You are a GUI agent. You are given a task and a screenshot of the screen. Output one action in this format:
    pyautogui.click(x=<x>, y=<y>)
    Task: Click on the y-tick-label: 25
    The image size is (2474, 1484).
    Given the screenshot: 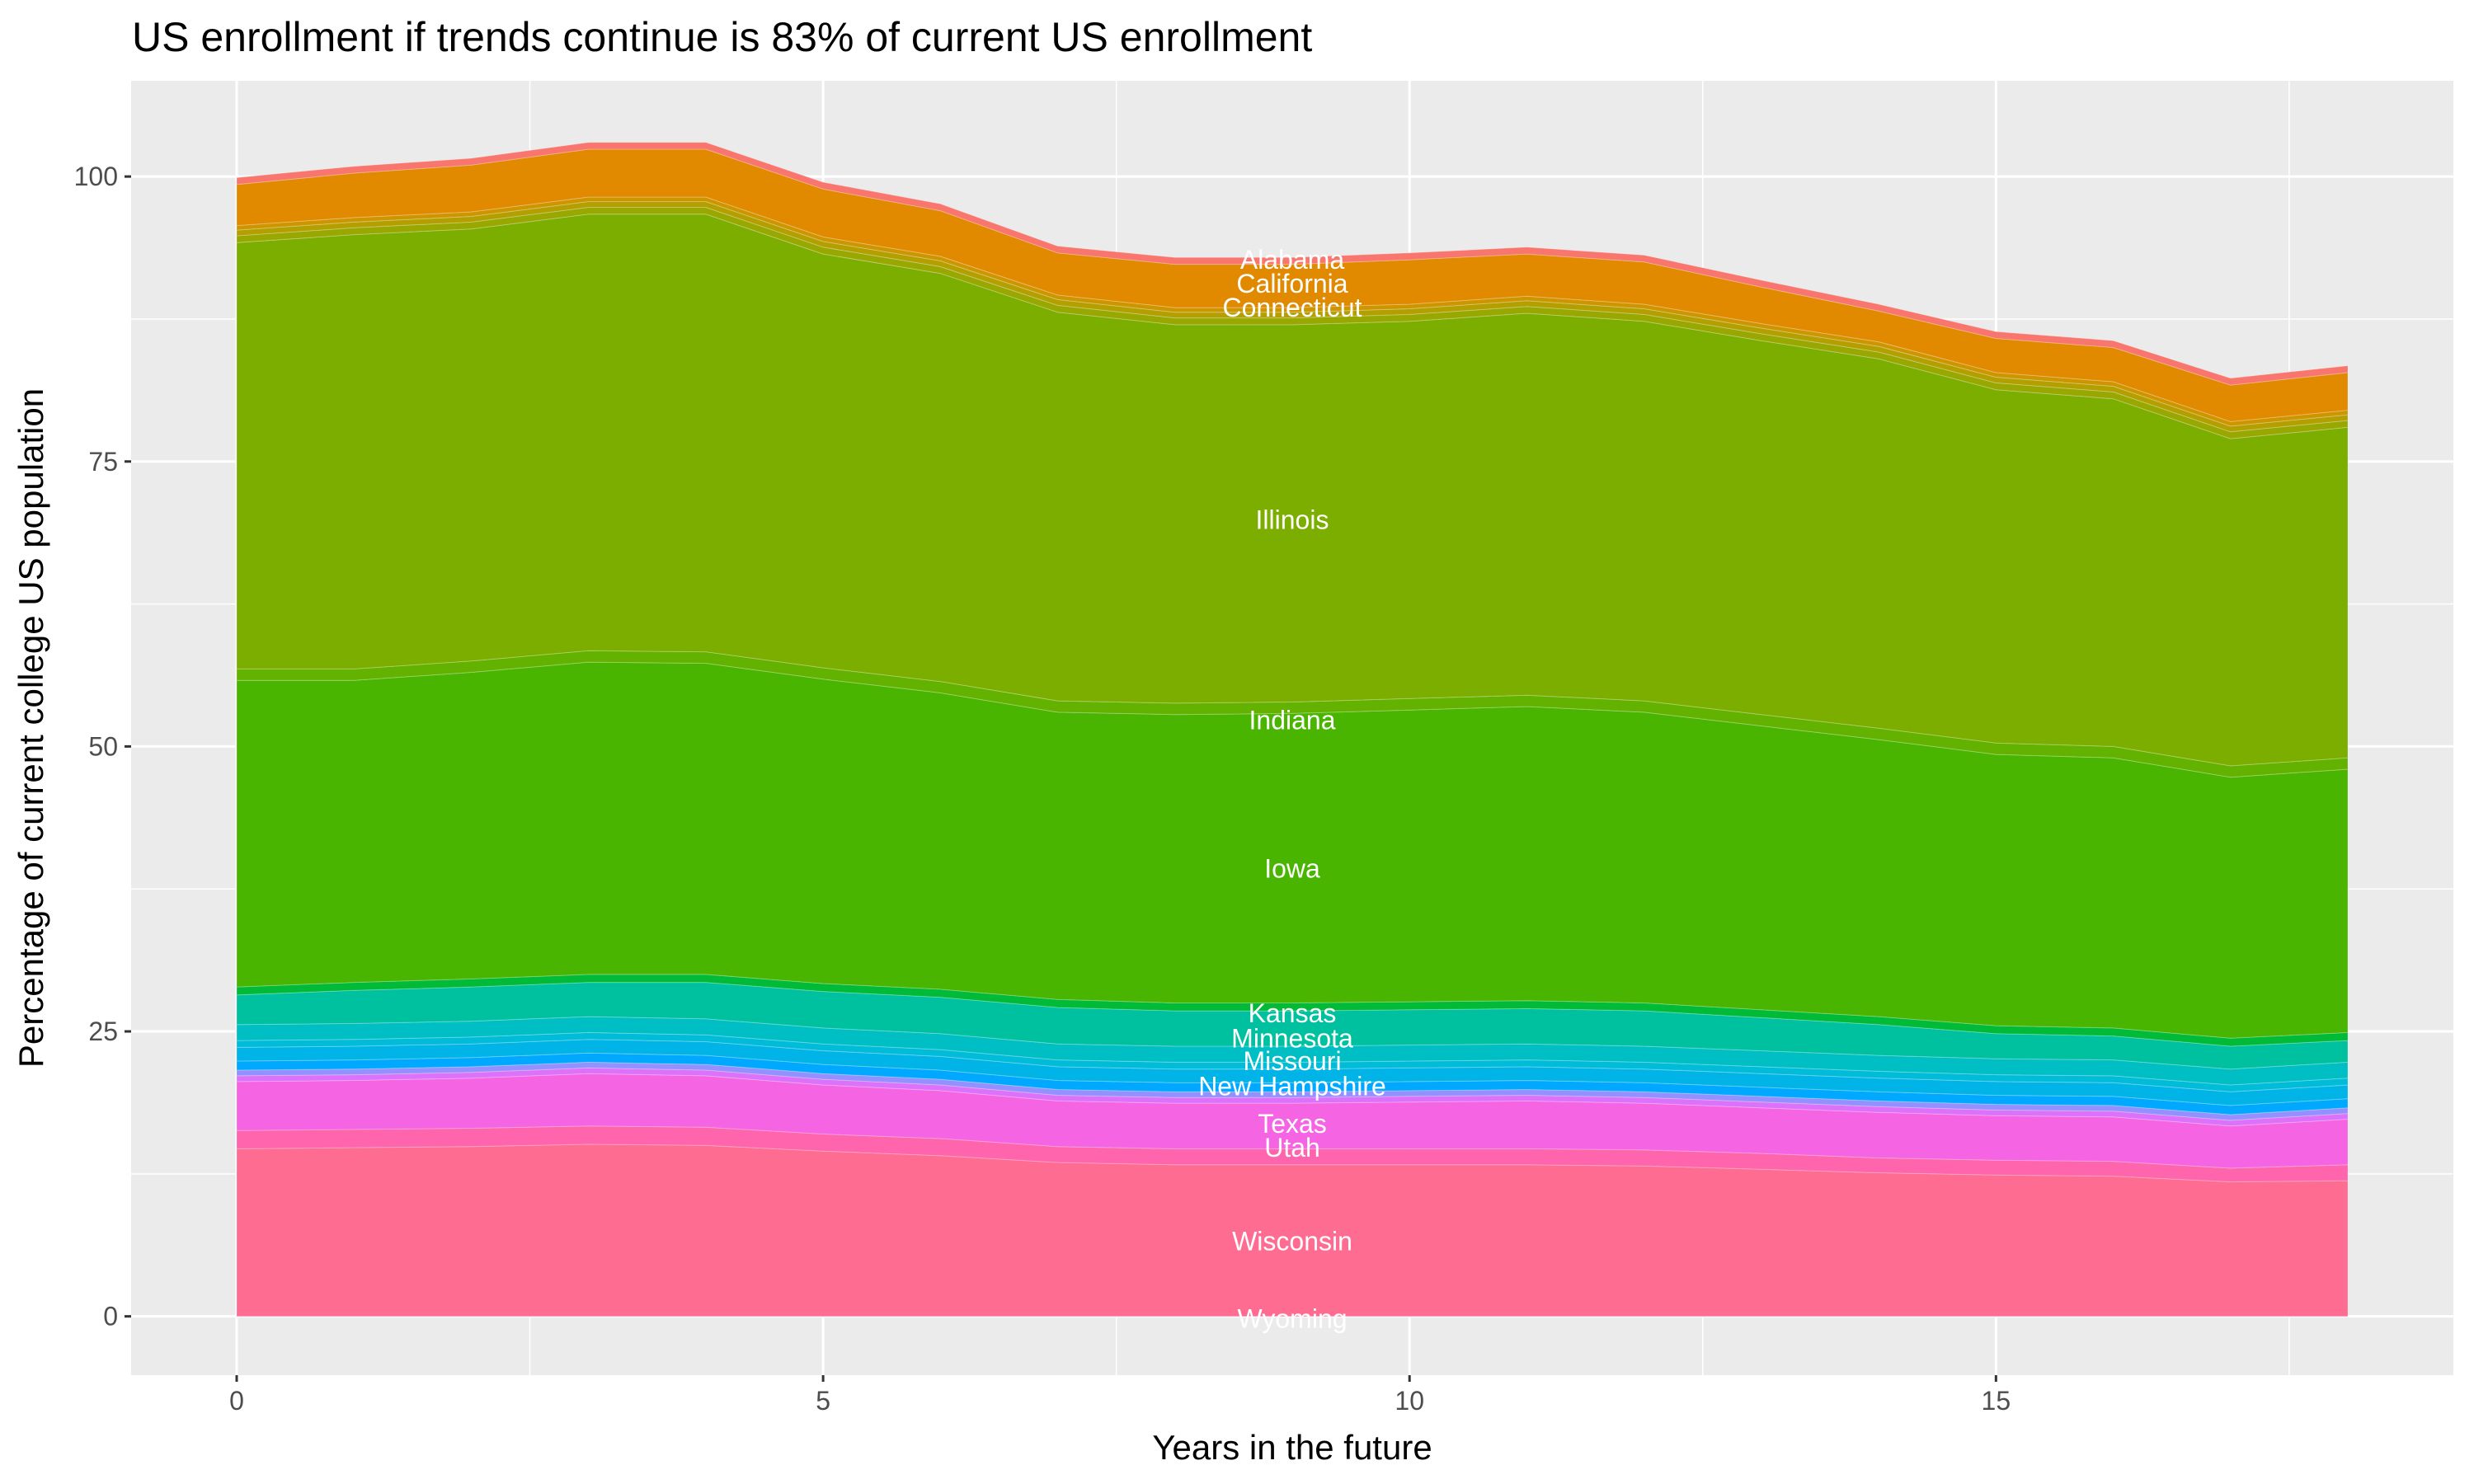 What is the action you would take?
    pyautogui.click(x=103, y=1031)
    